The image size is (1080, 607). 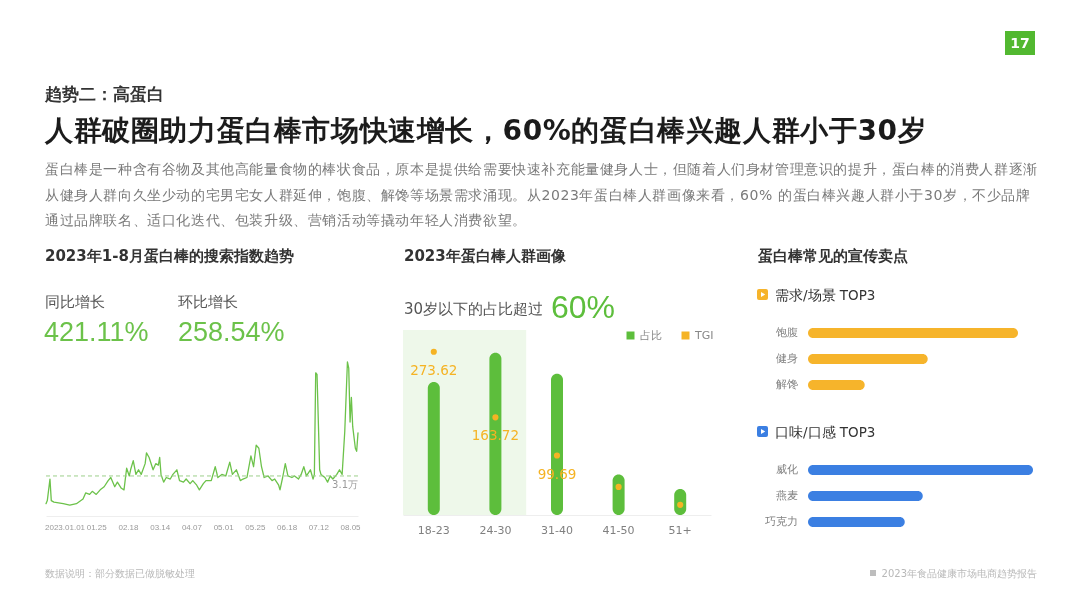 I want to click on text: 趋势二：高蛋白, so click(x=104, y=94).